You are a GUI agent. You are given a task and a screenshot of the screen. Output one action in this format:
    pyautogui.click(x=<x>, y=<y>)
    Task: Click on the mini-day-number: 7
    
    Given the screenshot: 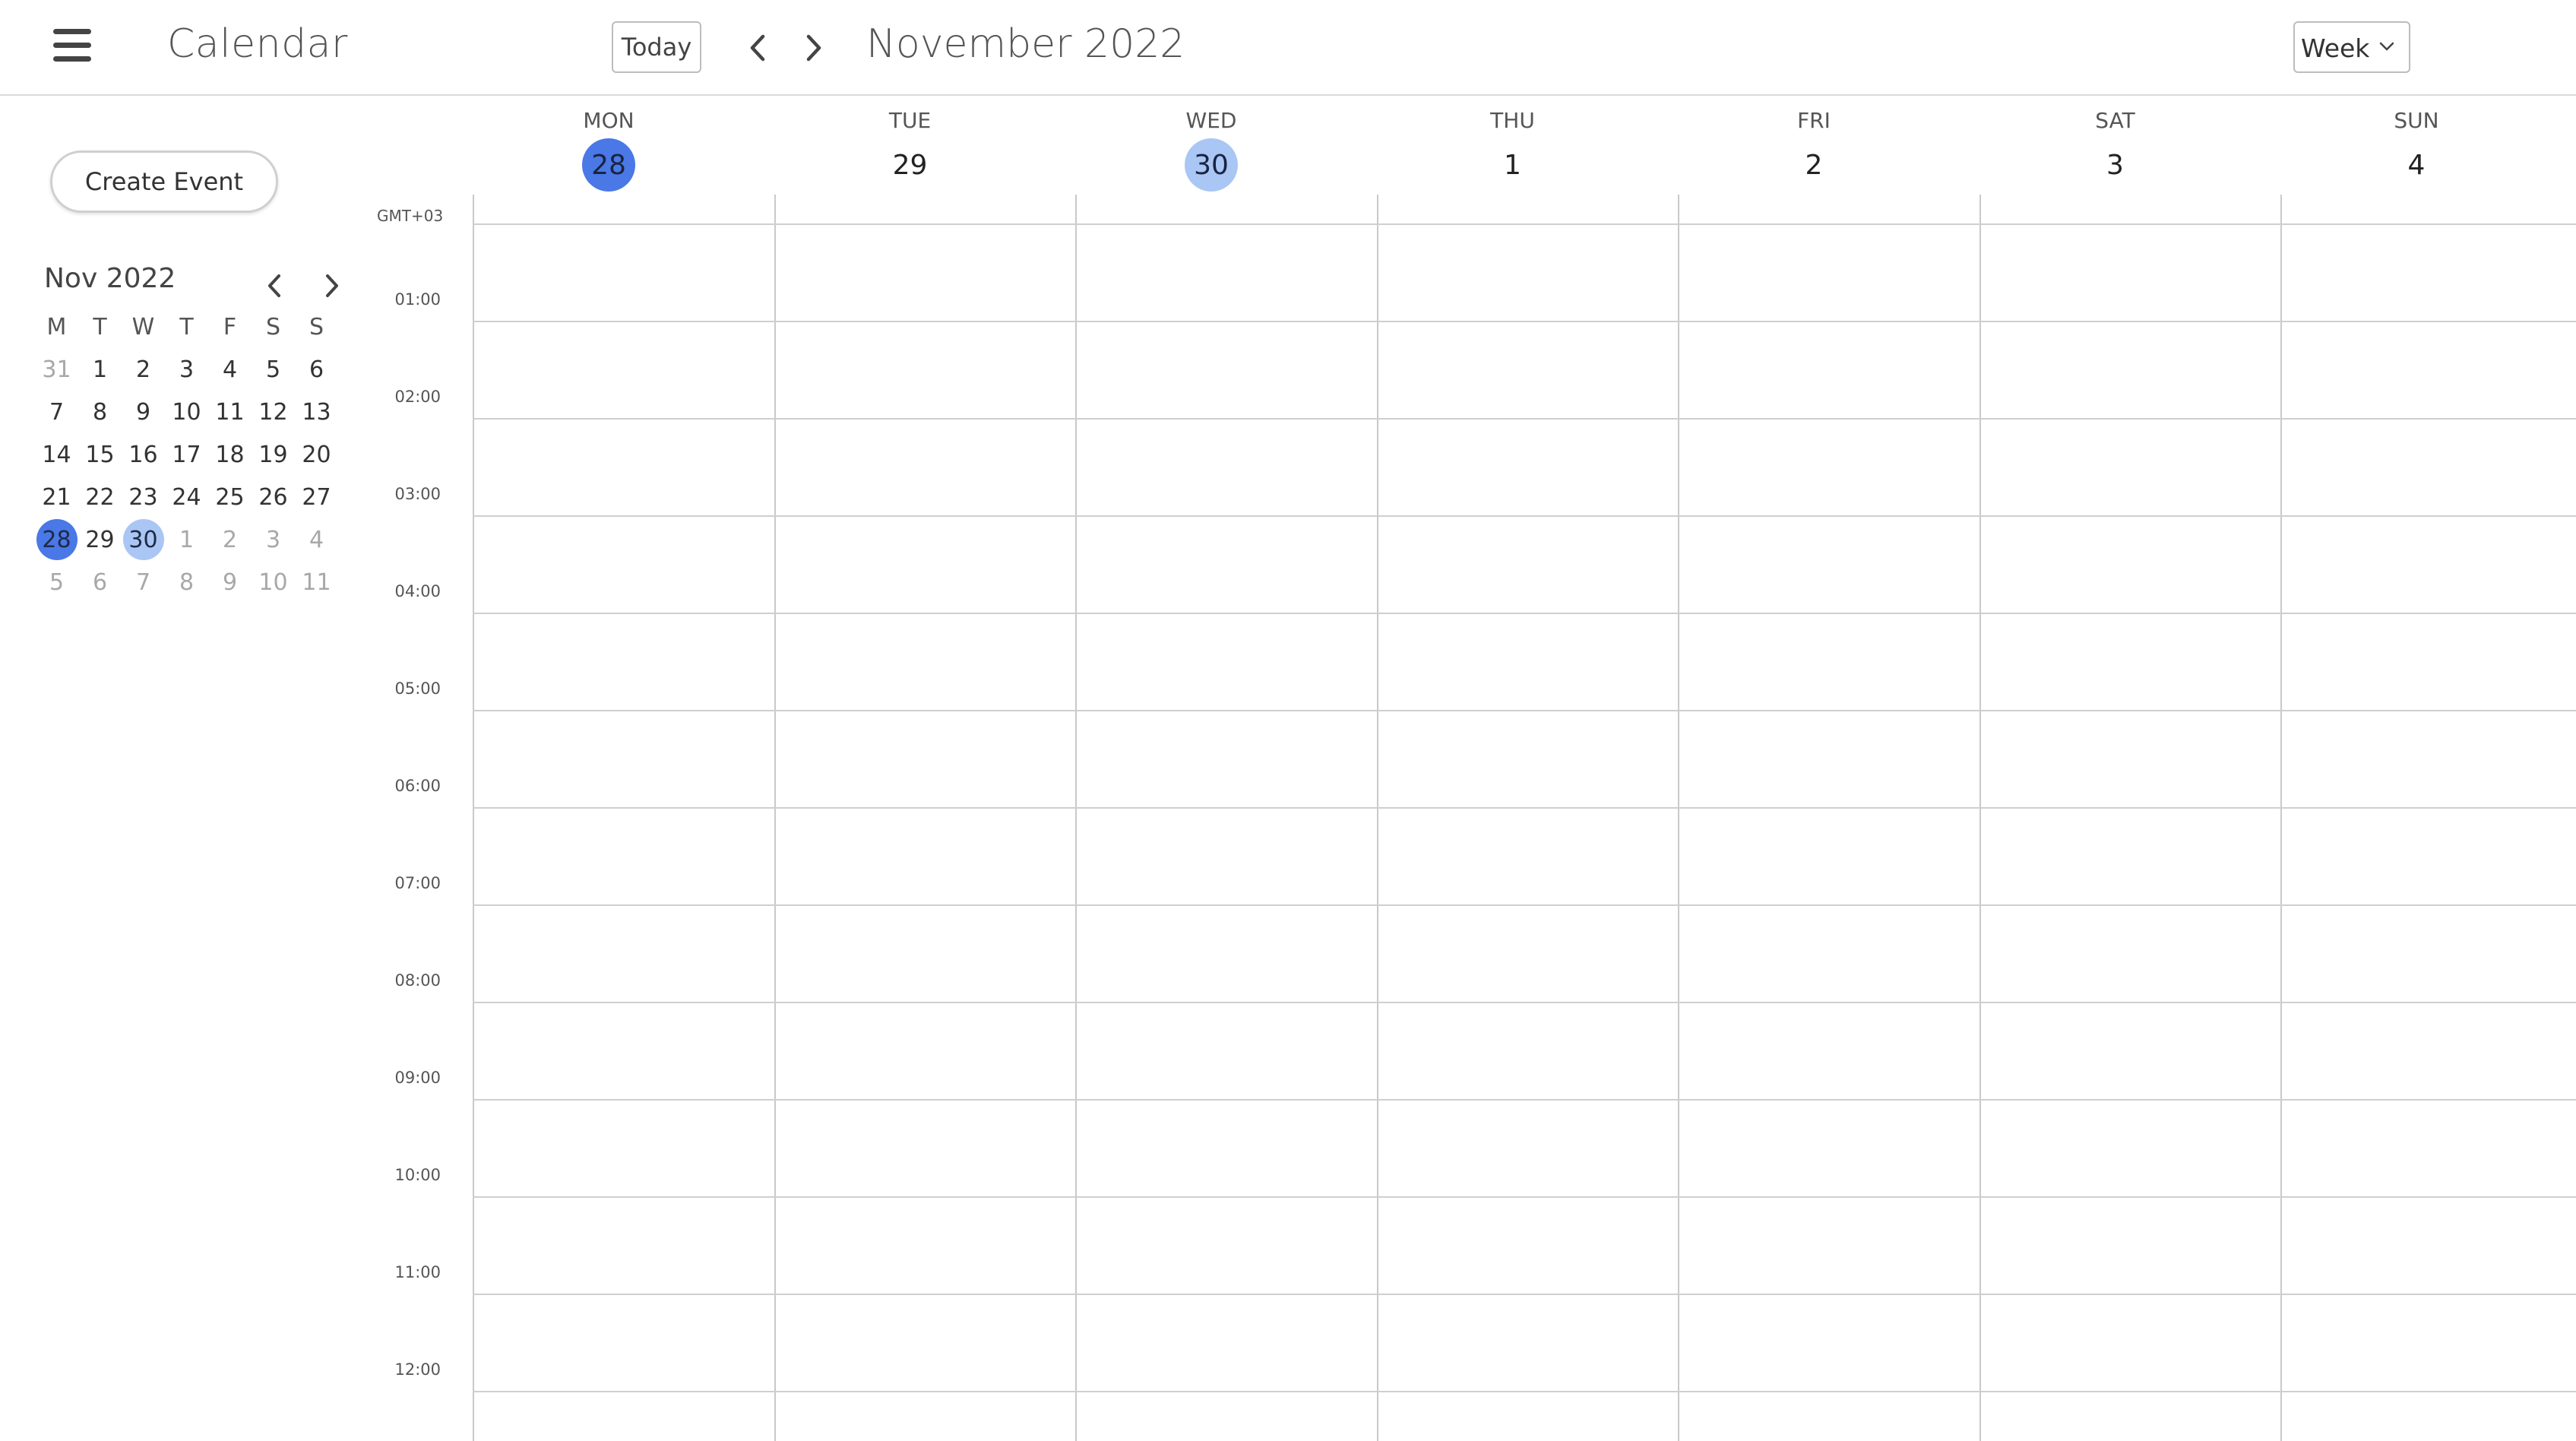 What is the action you would take?
    pyautogui.click(x=57, y=412)
    